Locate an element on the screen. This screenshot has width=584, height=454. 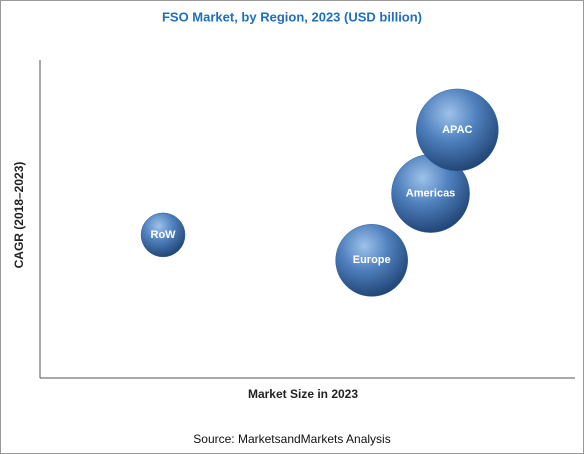
bubble-label: APAC is located at coordinates (457, 130).